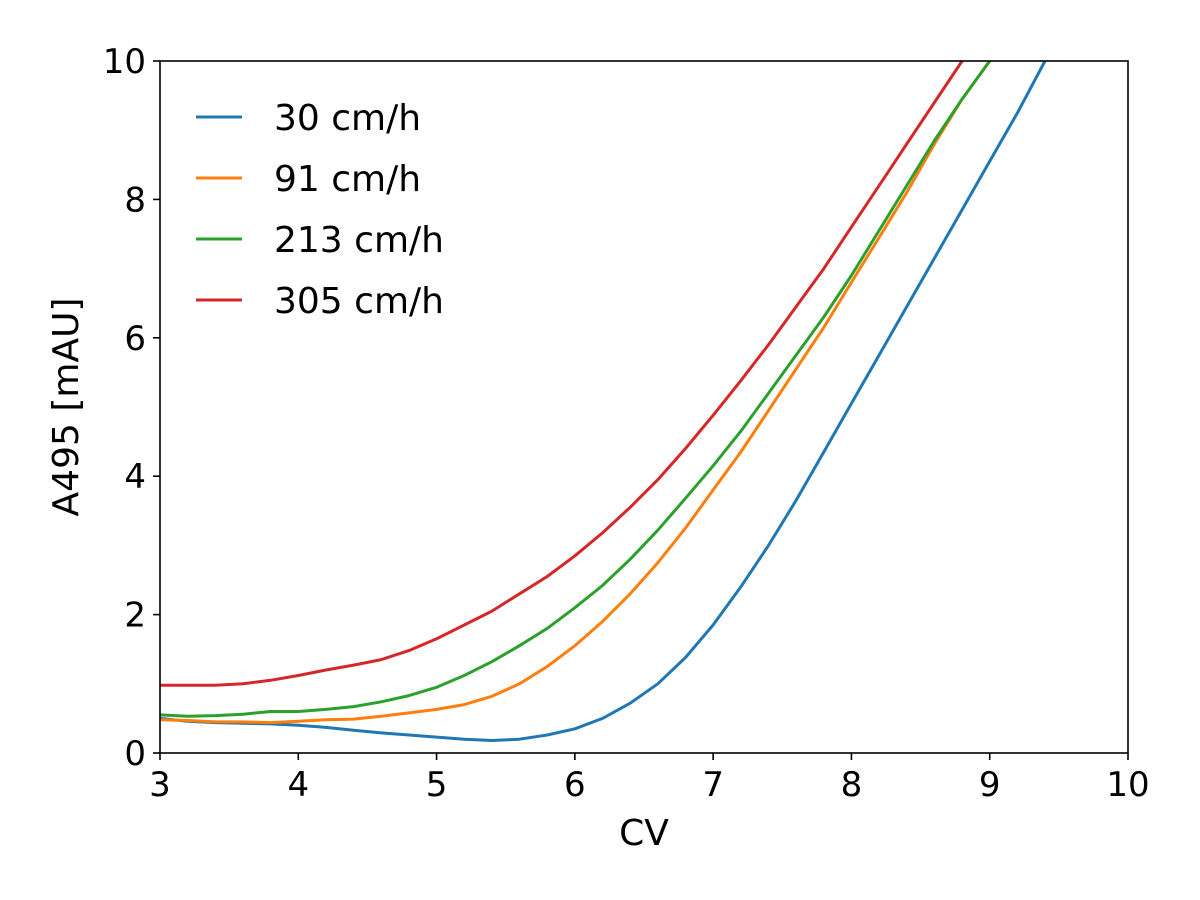  What do you see at coordinates (135, 477) in the screenshot?
I see `y-tick-label: 4` at bounding box center [135, 477].